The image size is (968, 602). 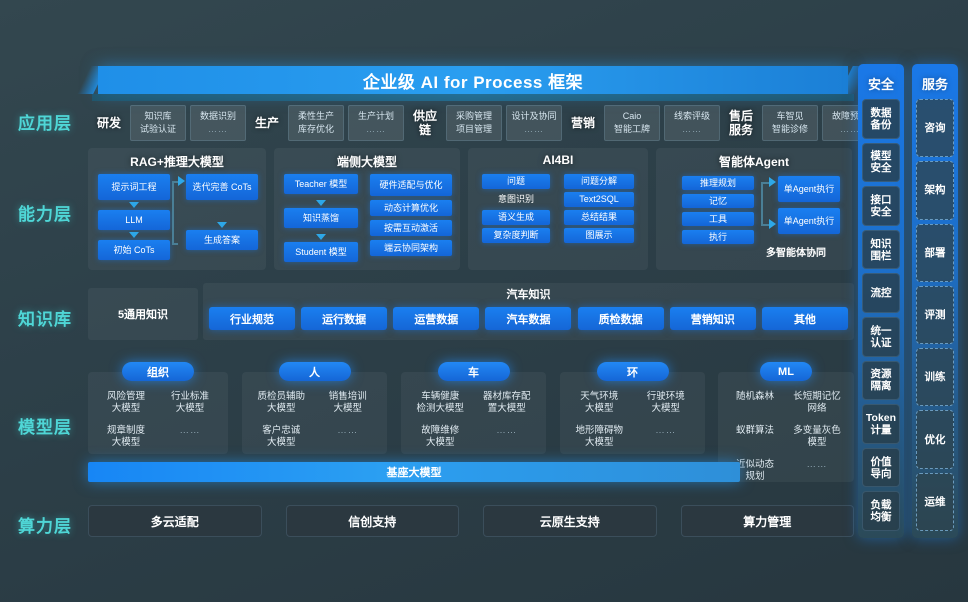 What do you see at coordinates (881, 293) in the screenshot?
I see `security-item-flow-control: 流控` at bounding box center [881, 293].